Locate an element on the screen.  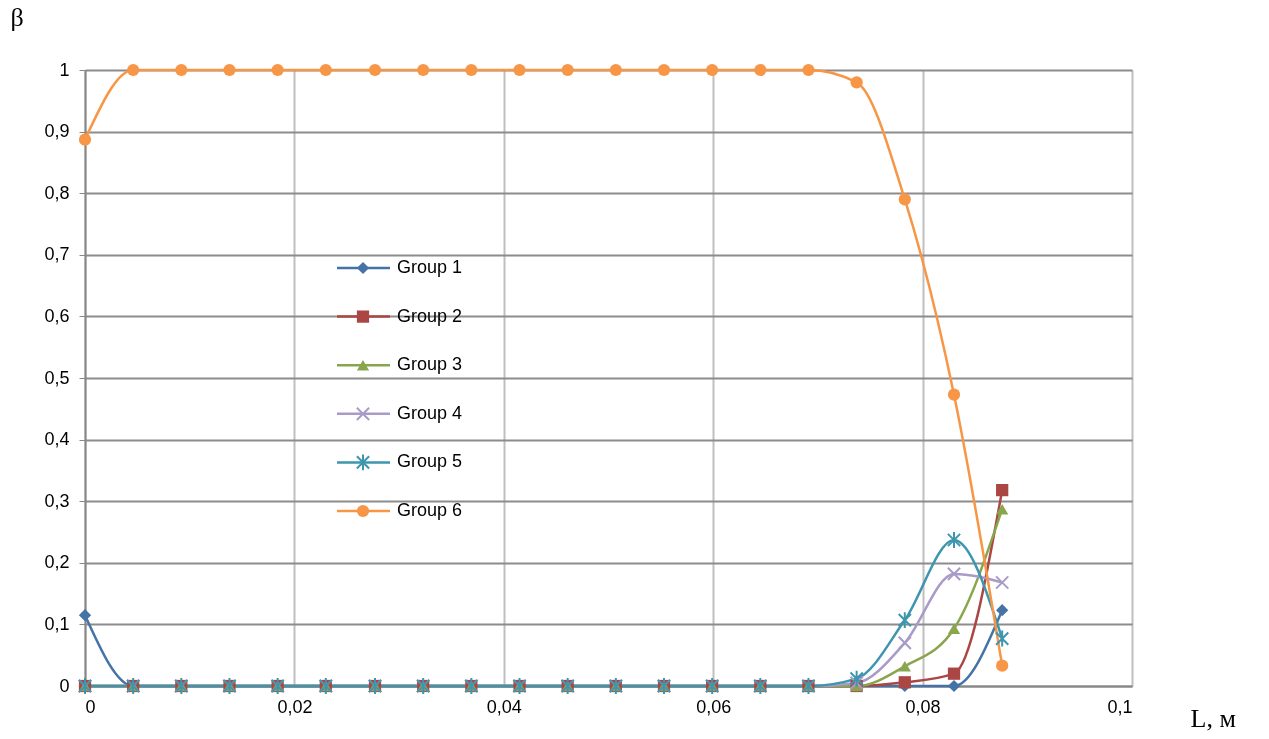
legend-label: Group 3 is located at coordinates (430, 364).